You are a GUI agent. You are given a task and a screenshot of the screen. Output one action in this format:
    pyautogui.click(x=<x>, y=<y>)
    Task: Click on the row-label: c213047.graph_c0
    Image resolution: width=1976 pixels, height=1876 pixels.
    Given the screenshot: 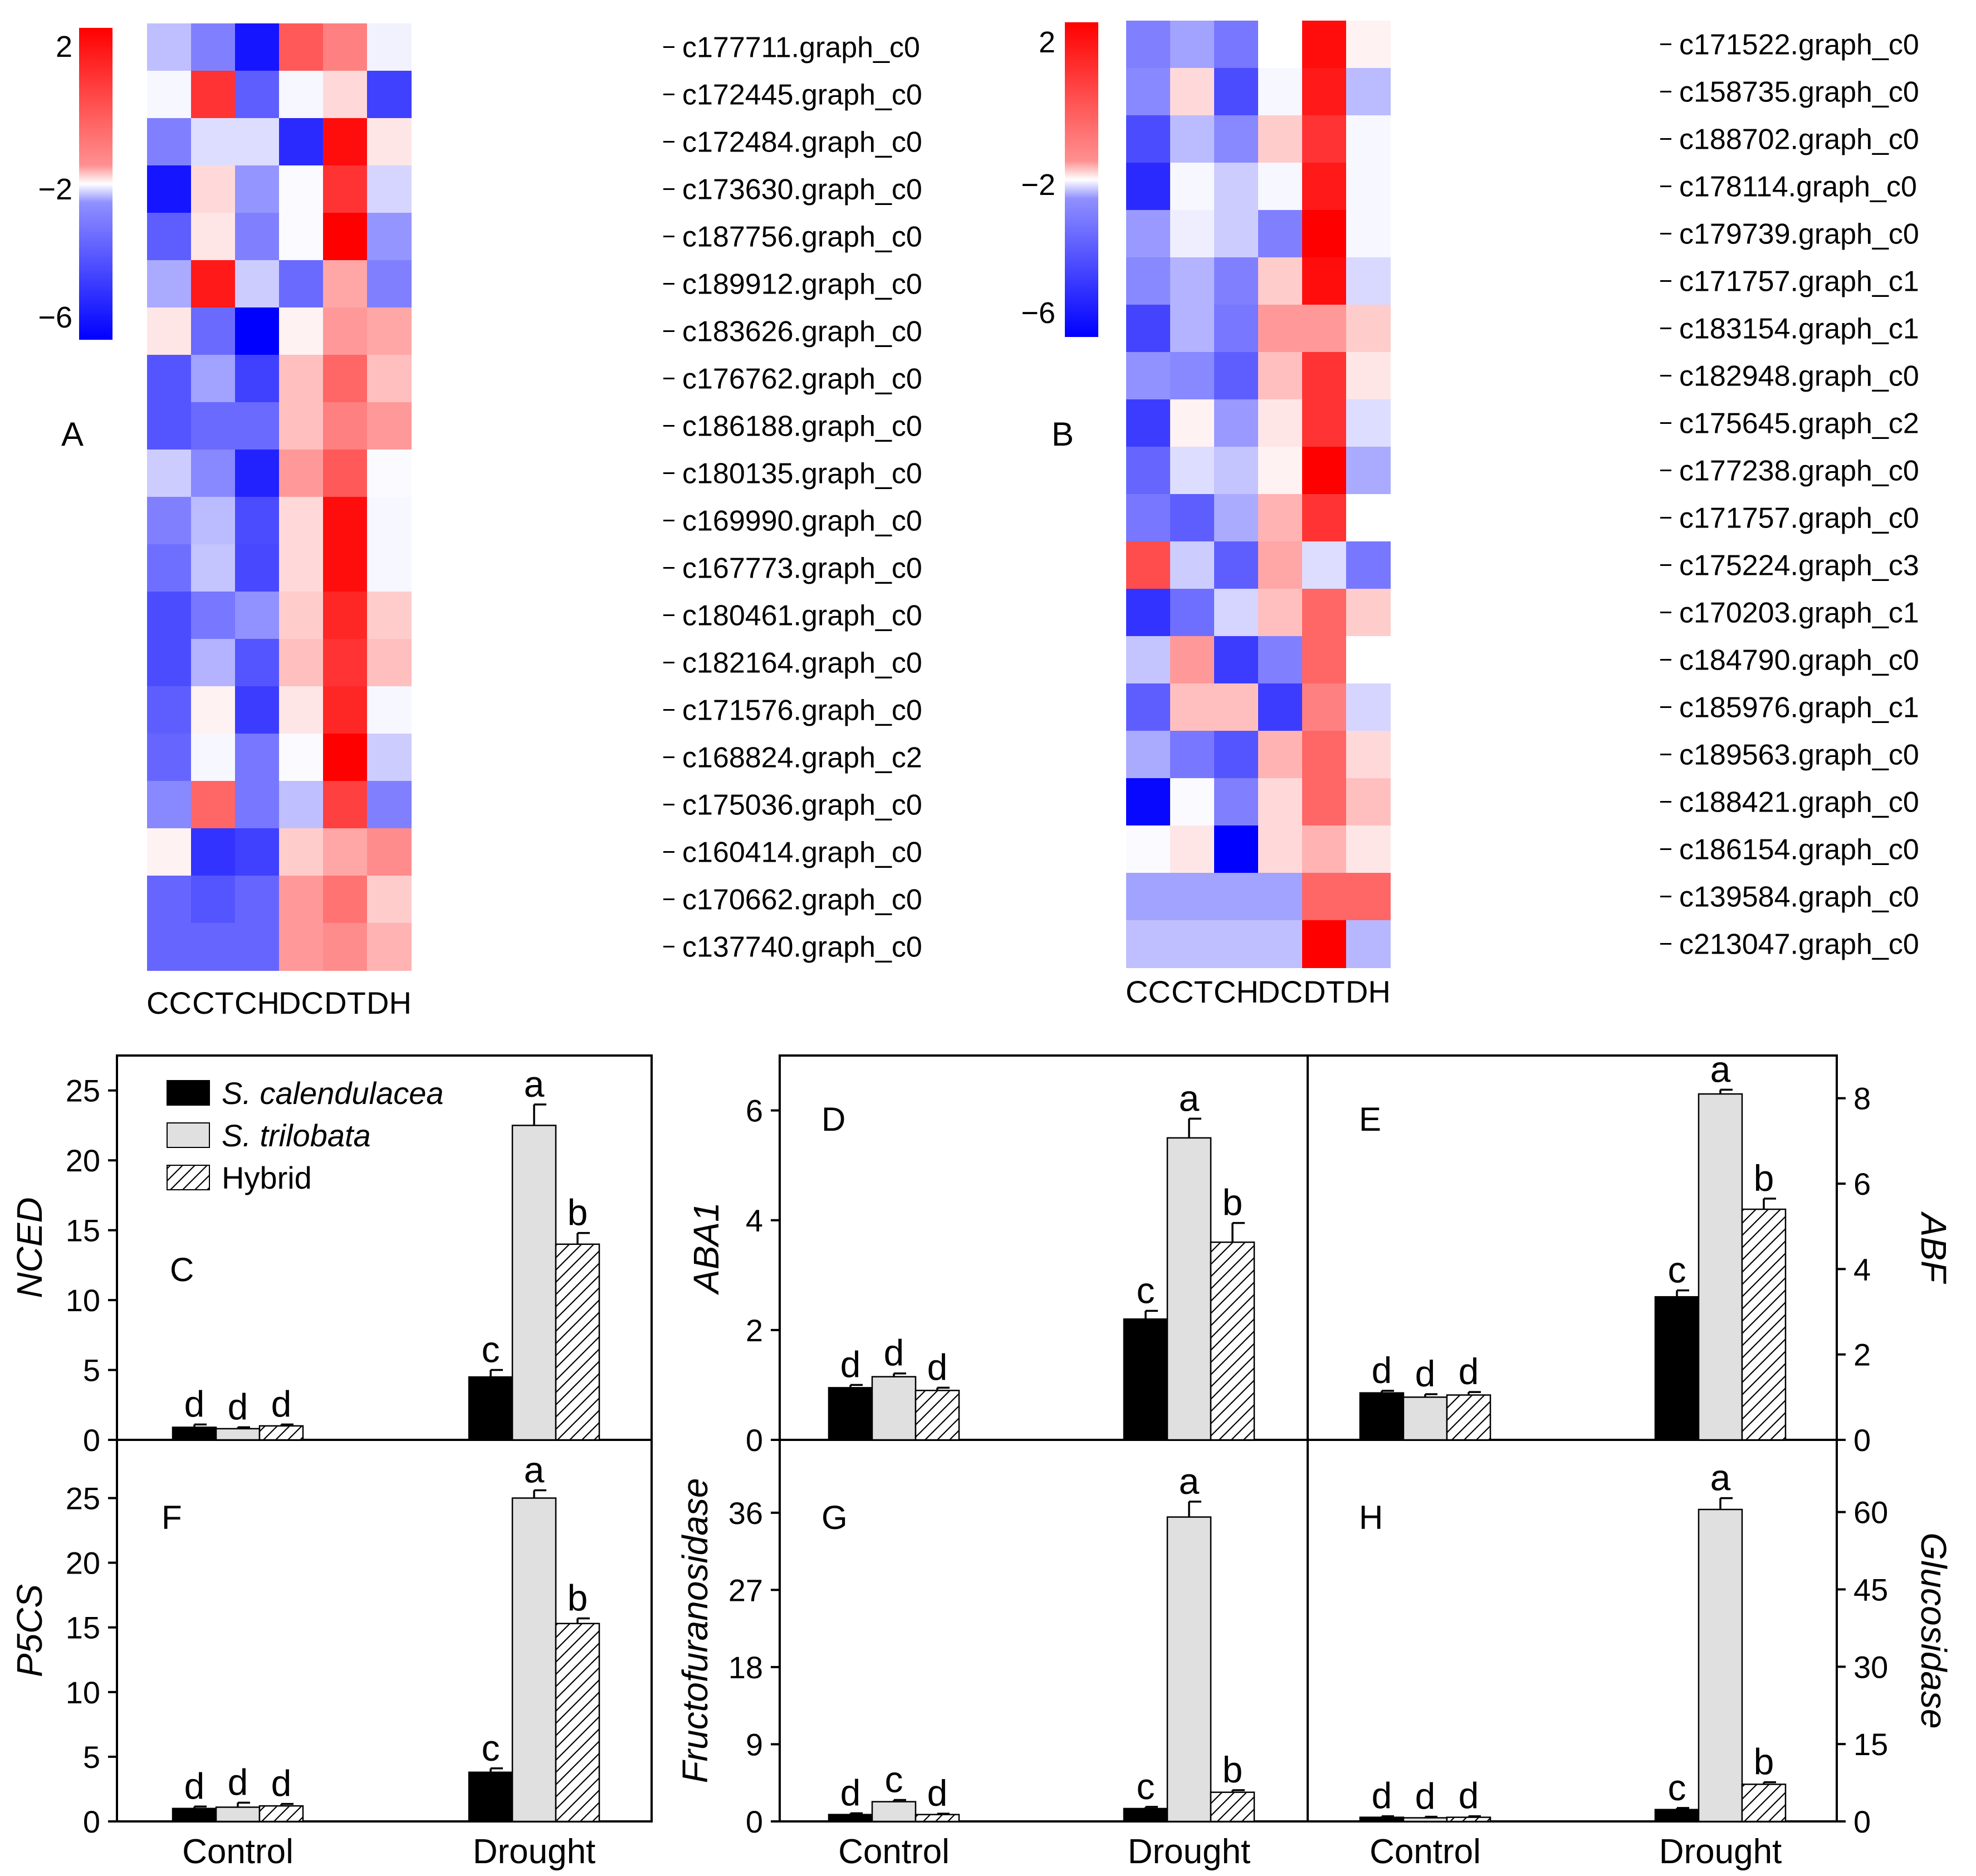 What is the action you would take?
    pyautogui.click(x=1799, y=945)
    